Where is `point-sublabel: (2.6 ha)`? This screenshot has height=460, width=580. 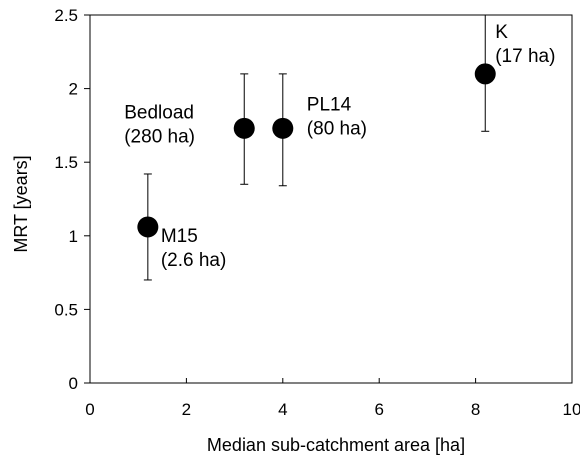 point-sublabel: (2.6 ha) is located at coordinates (193, 260).